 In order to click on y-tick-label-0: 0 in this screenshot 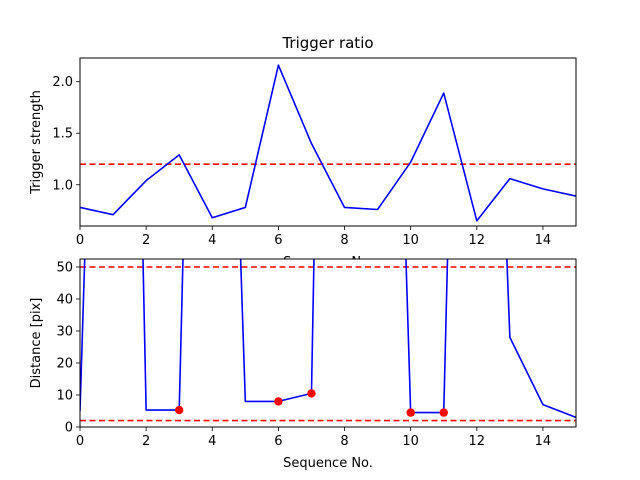, I will do `click(69, 428)`.